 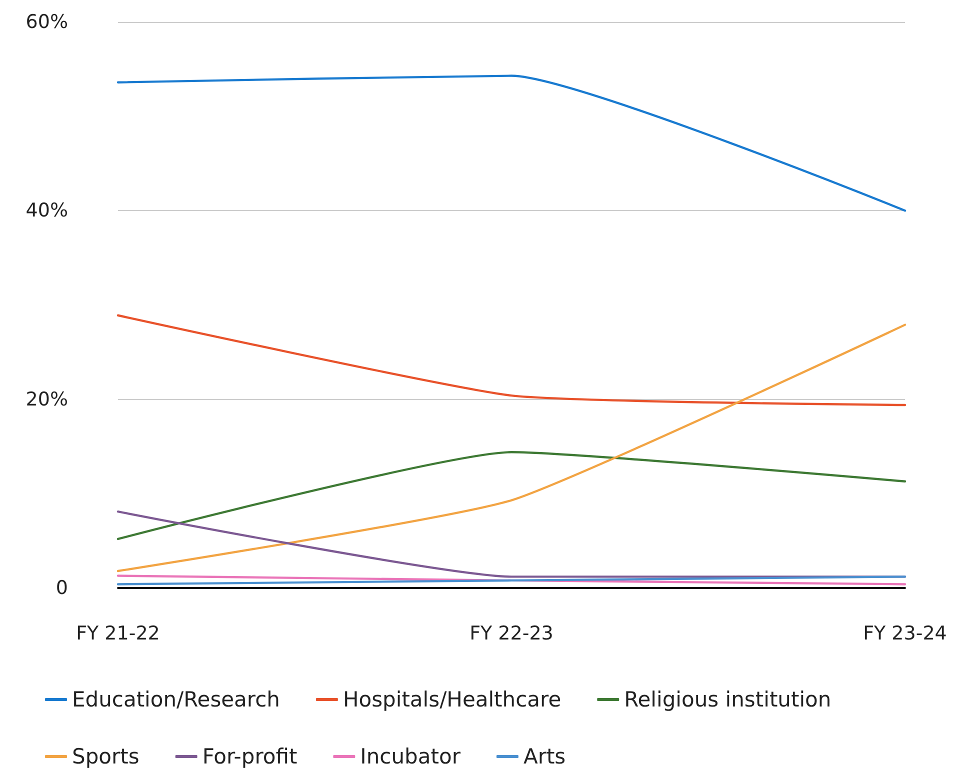 What do you see at coordinates (410, 756) in the screenshot?
I see `legend-label: Incubator` at bounding box center [410, 756].